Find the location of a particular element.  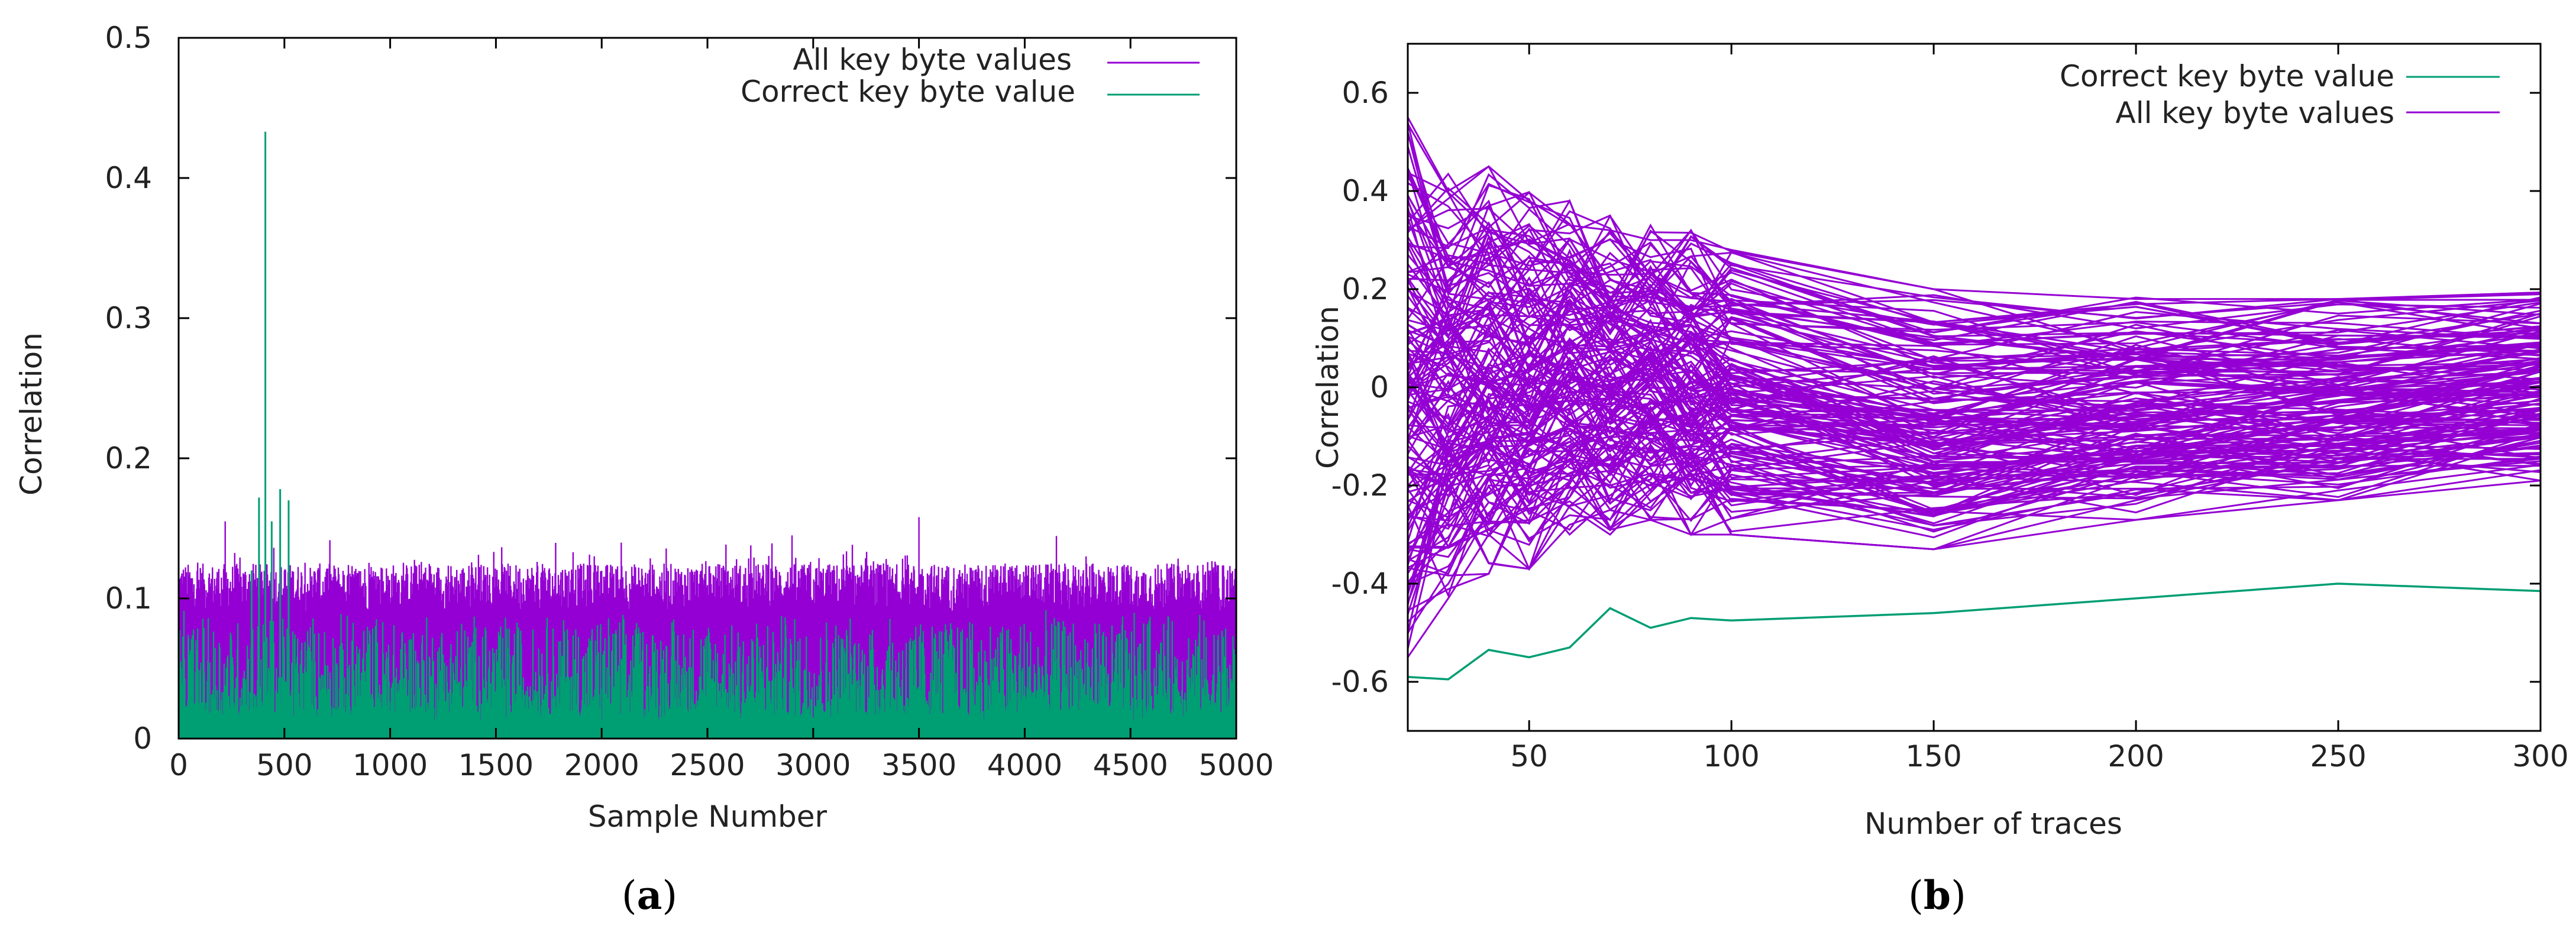

chart-b-correct-value-line is located at coordinates (1974, 632).